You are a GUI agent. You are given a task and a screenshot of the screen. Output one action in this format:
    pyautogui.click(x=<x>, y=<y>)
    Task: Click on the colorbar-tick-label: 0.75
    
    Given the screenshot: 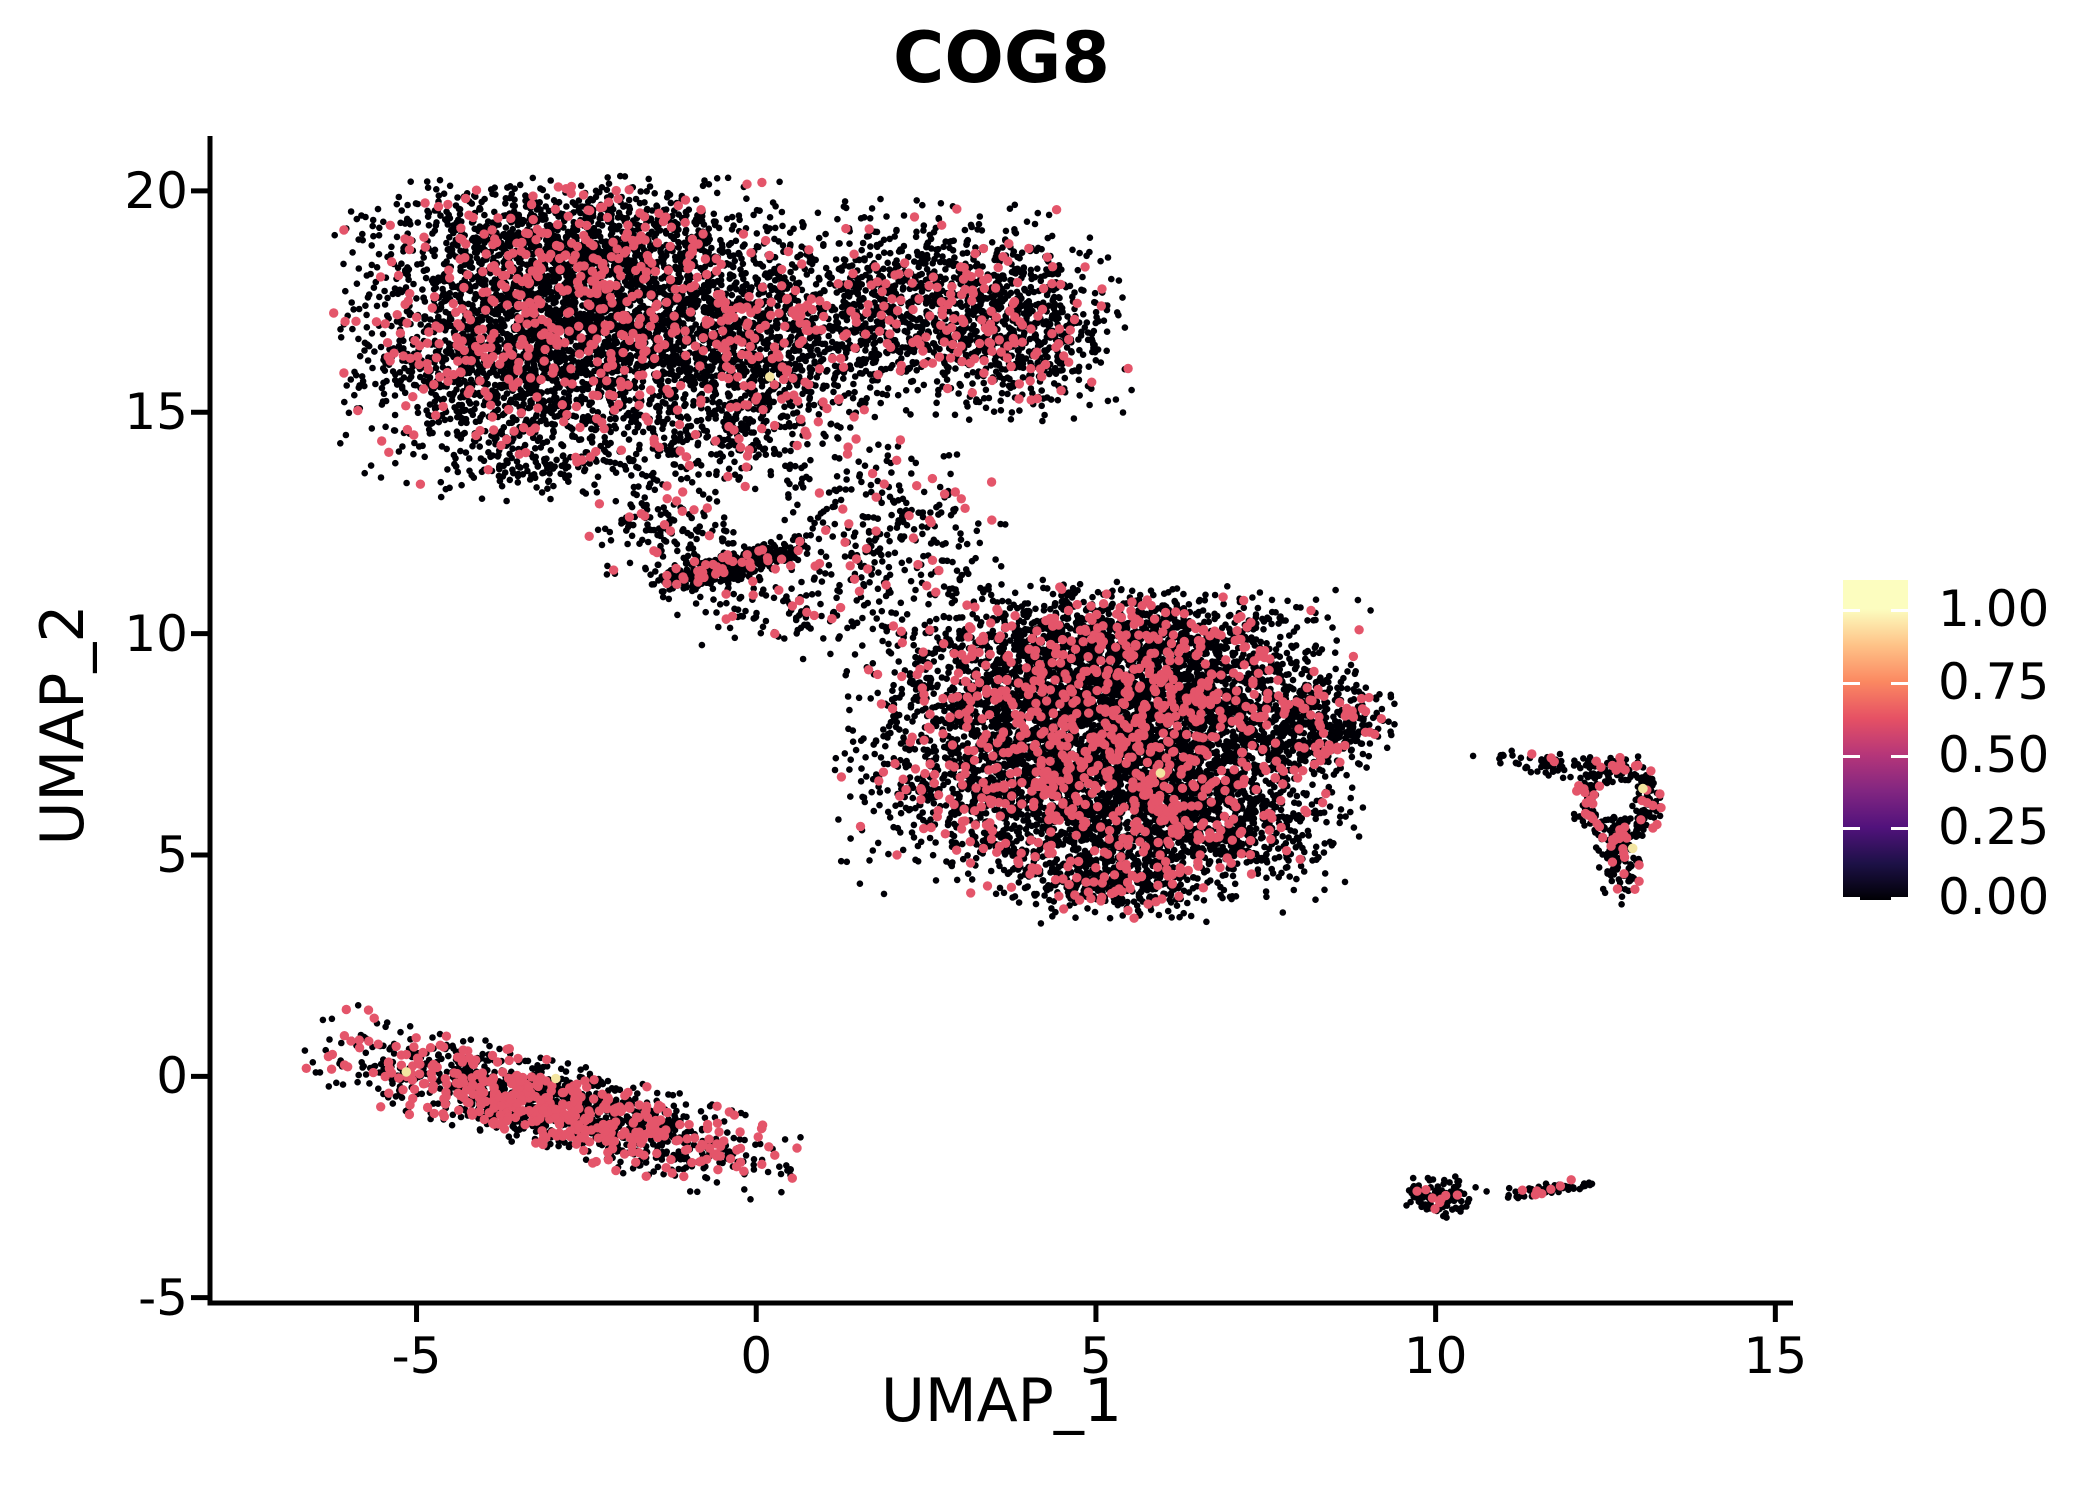 What is the action you would take?
    pyautogui.click(x=1994, y=682)
    